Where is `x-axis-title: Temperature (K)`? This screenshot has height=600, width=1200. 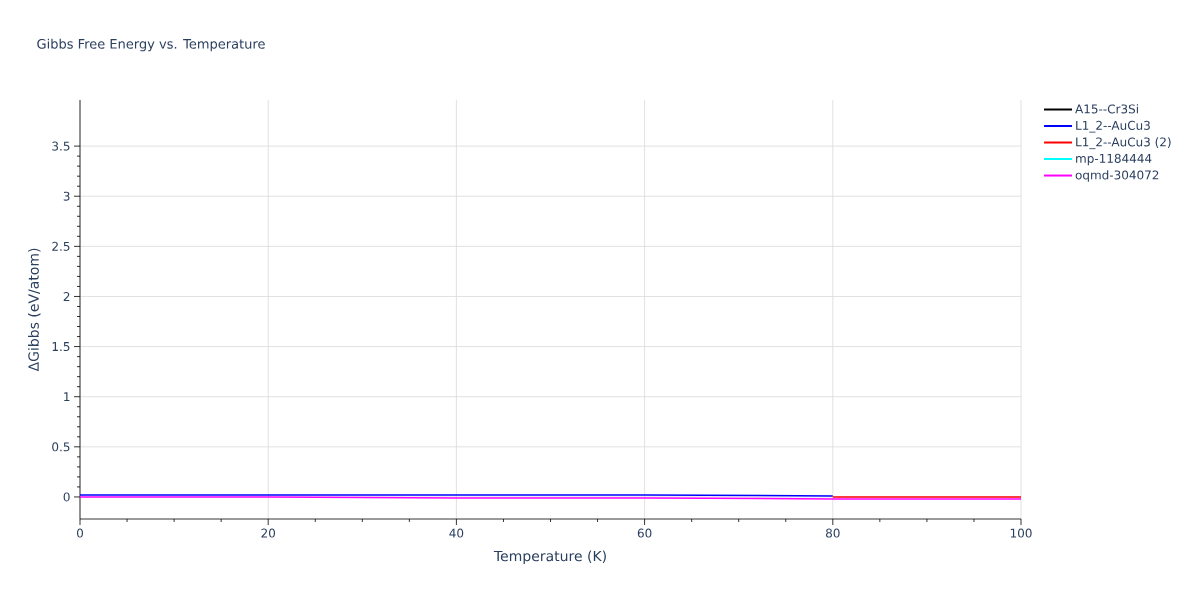
x-axis-title: Temperature (K) is located at coordinates (549, 557).